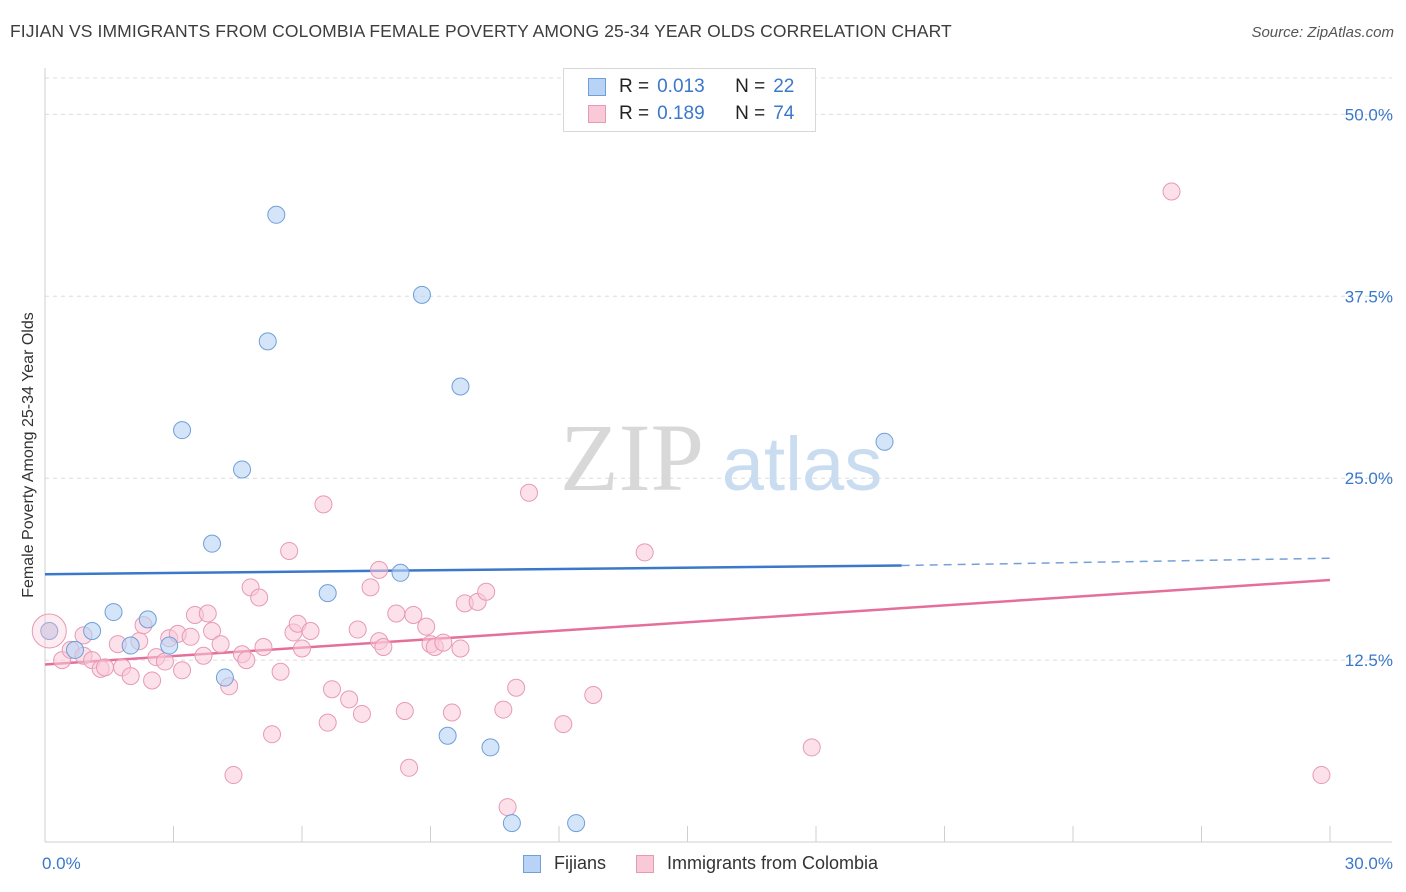  Describe the element at coordinates (1322, 32) in the screenshot. I see `source-label: Source: ZipAtlas.com` at that location.